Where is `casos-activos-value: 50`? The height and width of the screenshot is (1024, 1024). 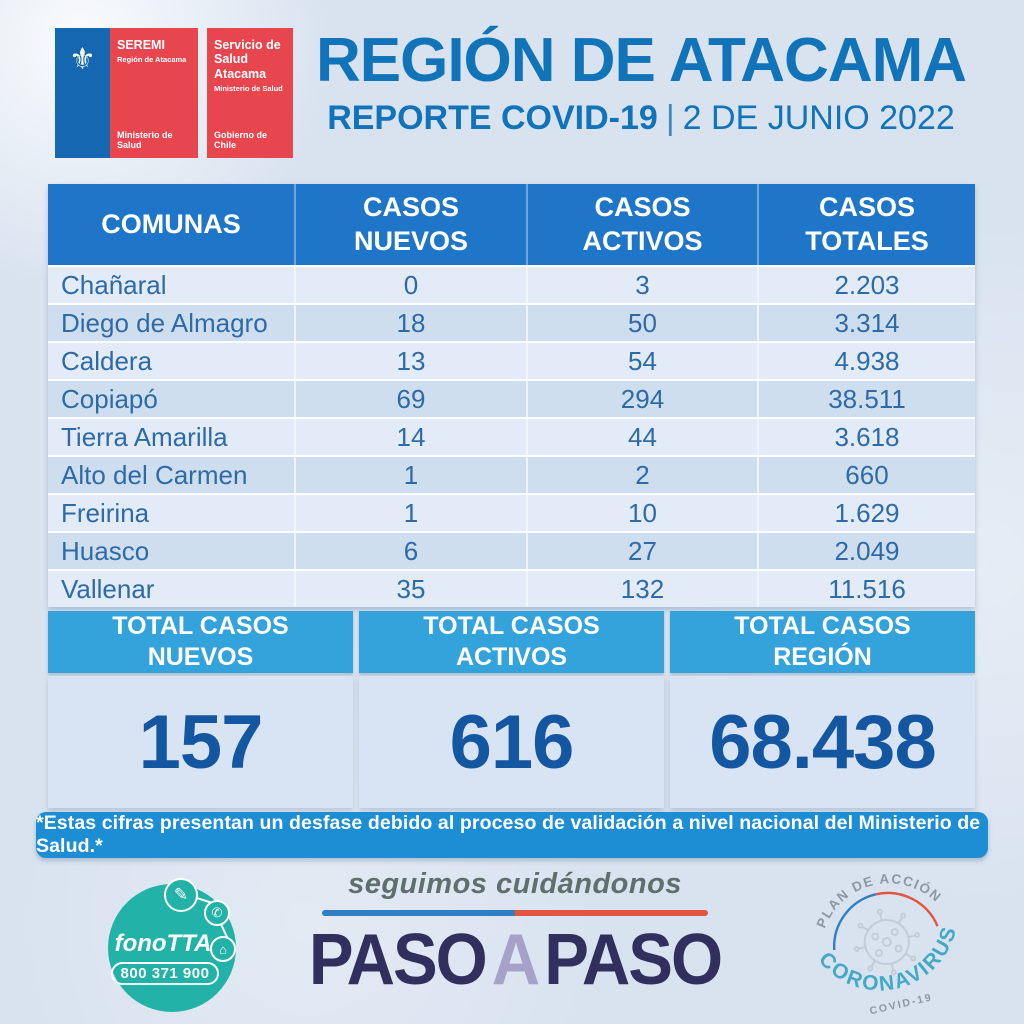 casos-activos-value: 50 is located at coordinates (641, 323).